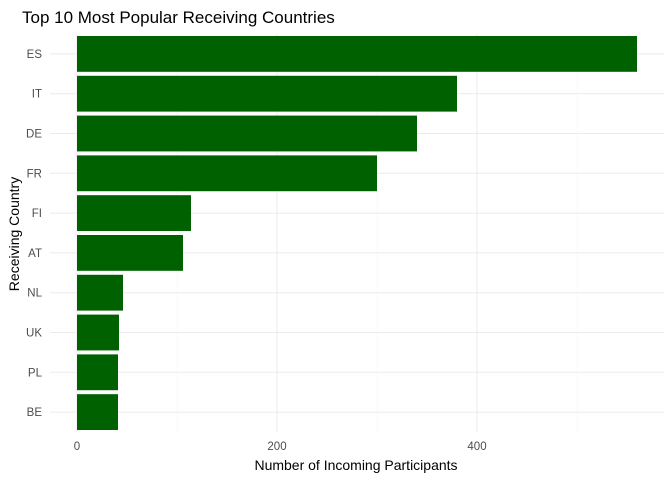  What do you see at coordinates (37, 95) in the screenshot?
I see `y-tick-label: IT` at bounding box center [37, 95].